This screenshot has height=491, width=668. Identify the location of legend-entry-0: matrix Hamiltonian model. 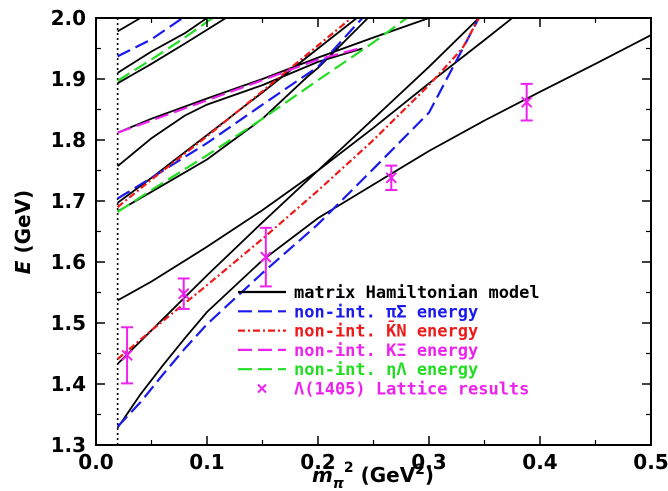
(389, 293).